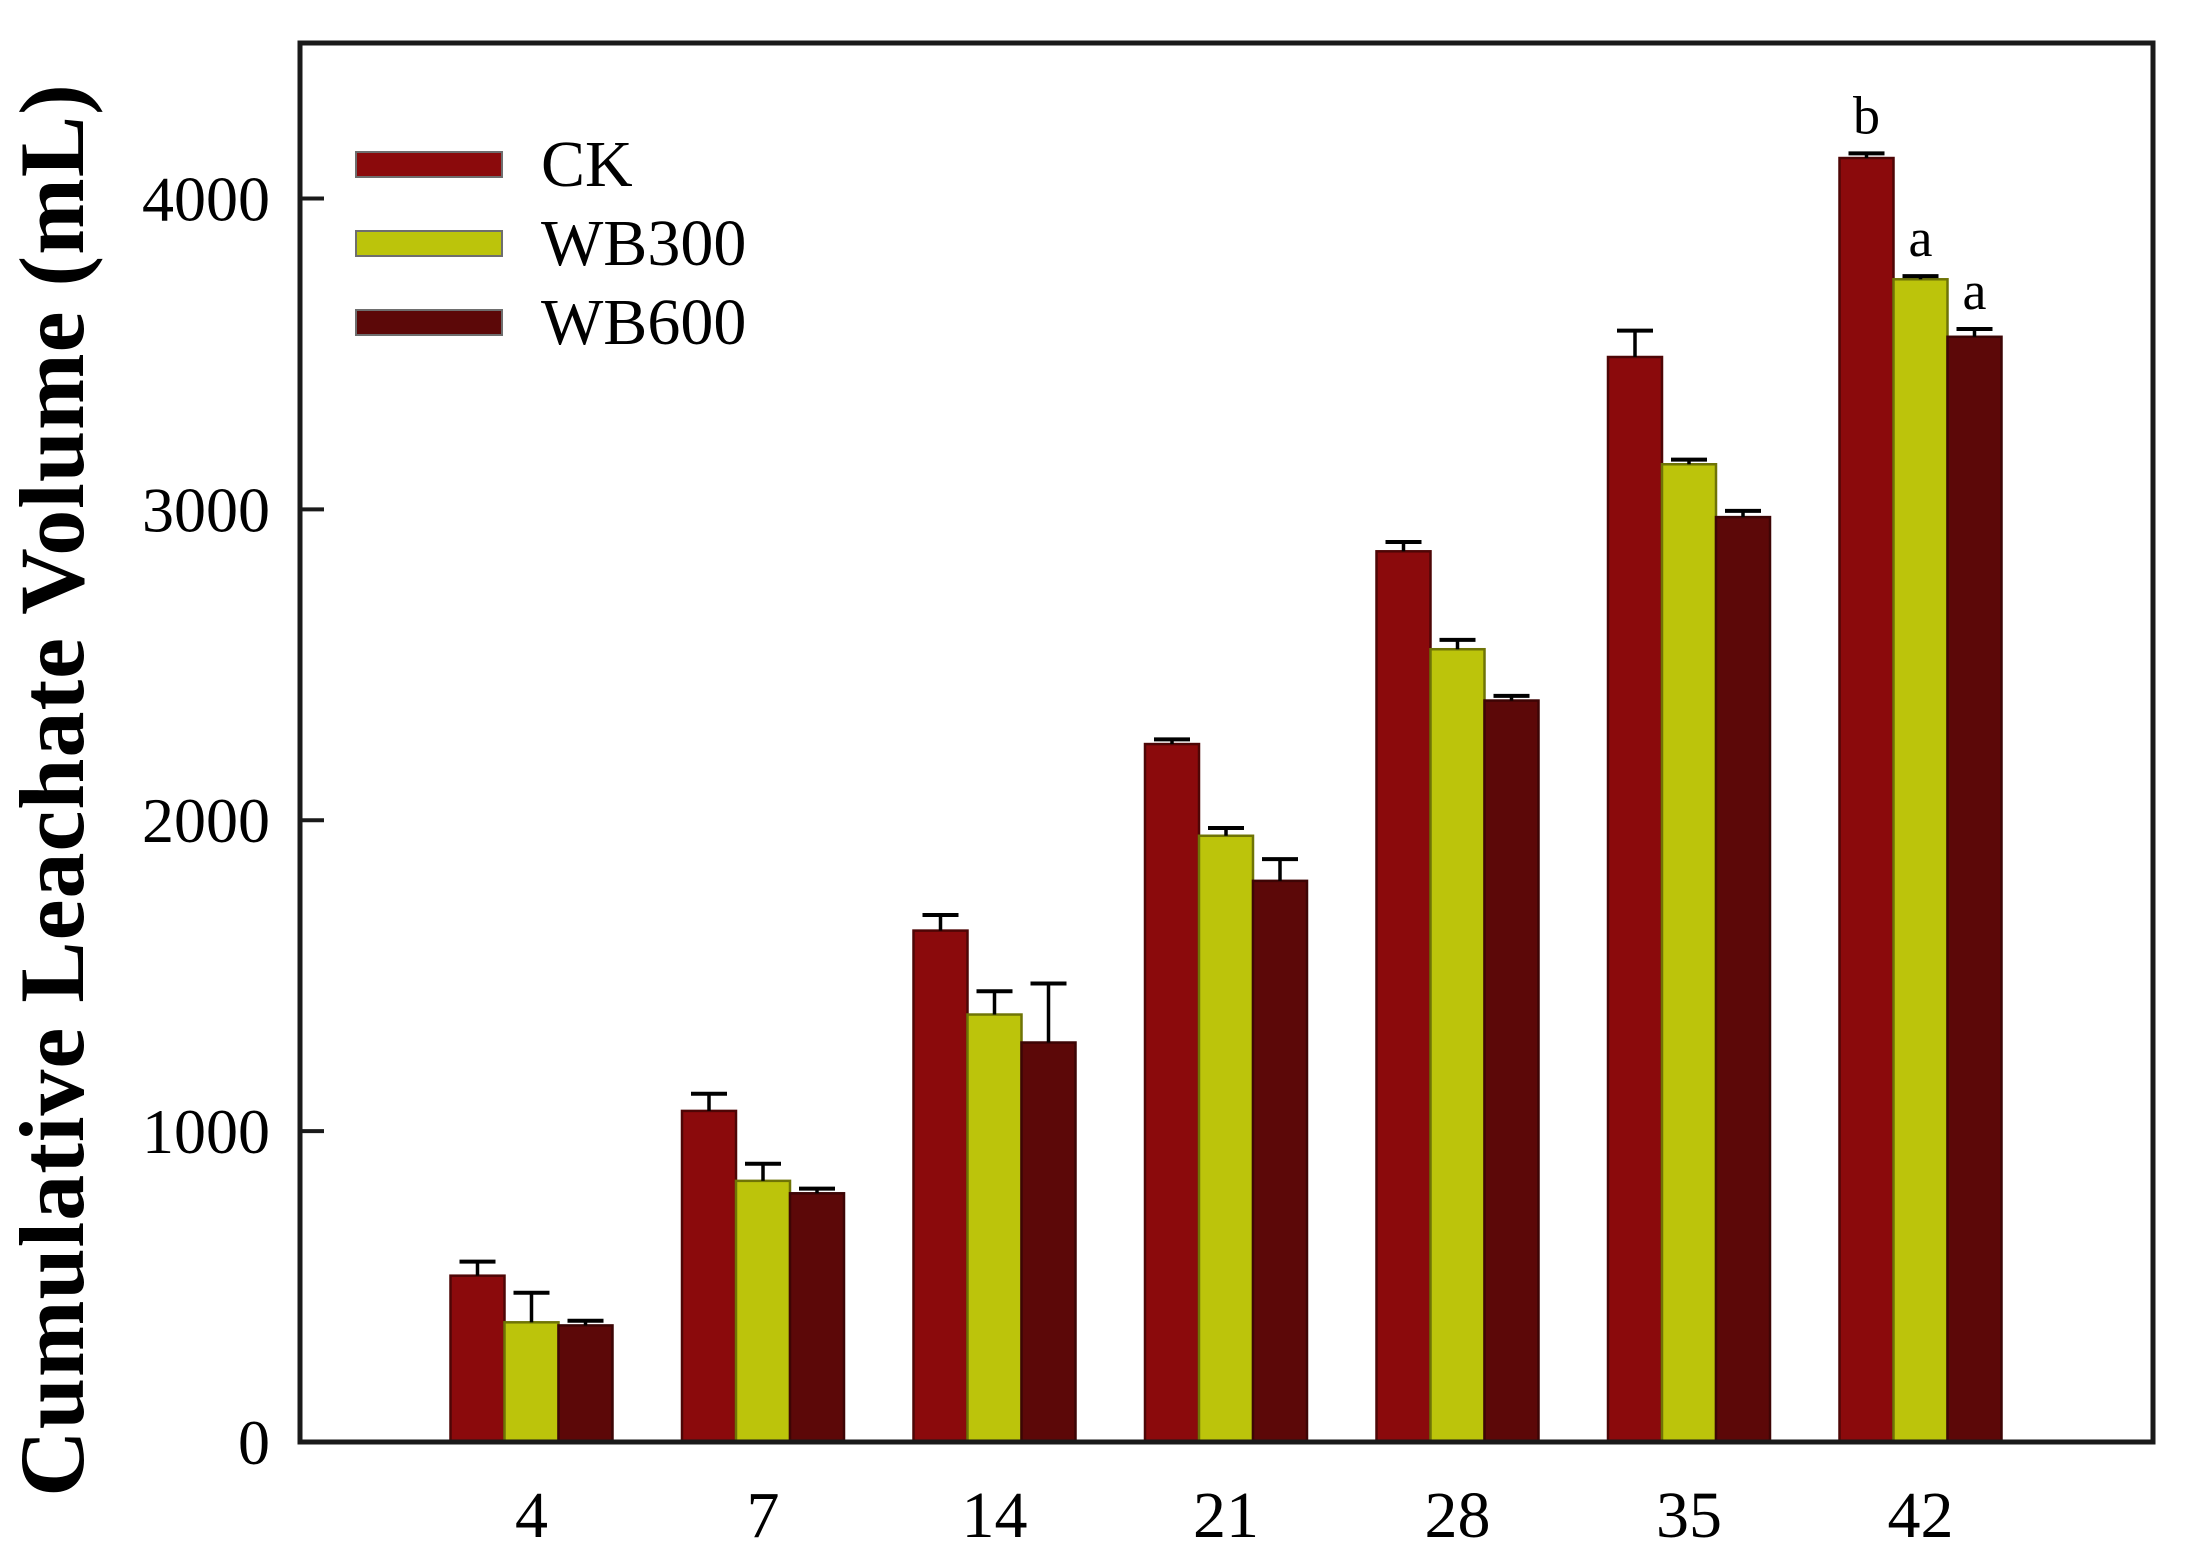 This screenshot has height=1564, width=2203. I want to click on bar-CK-day14, so click(940, 1186).